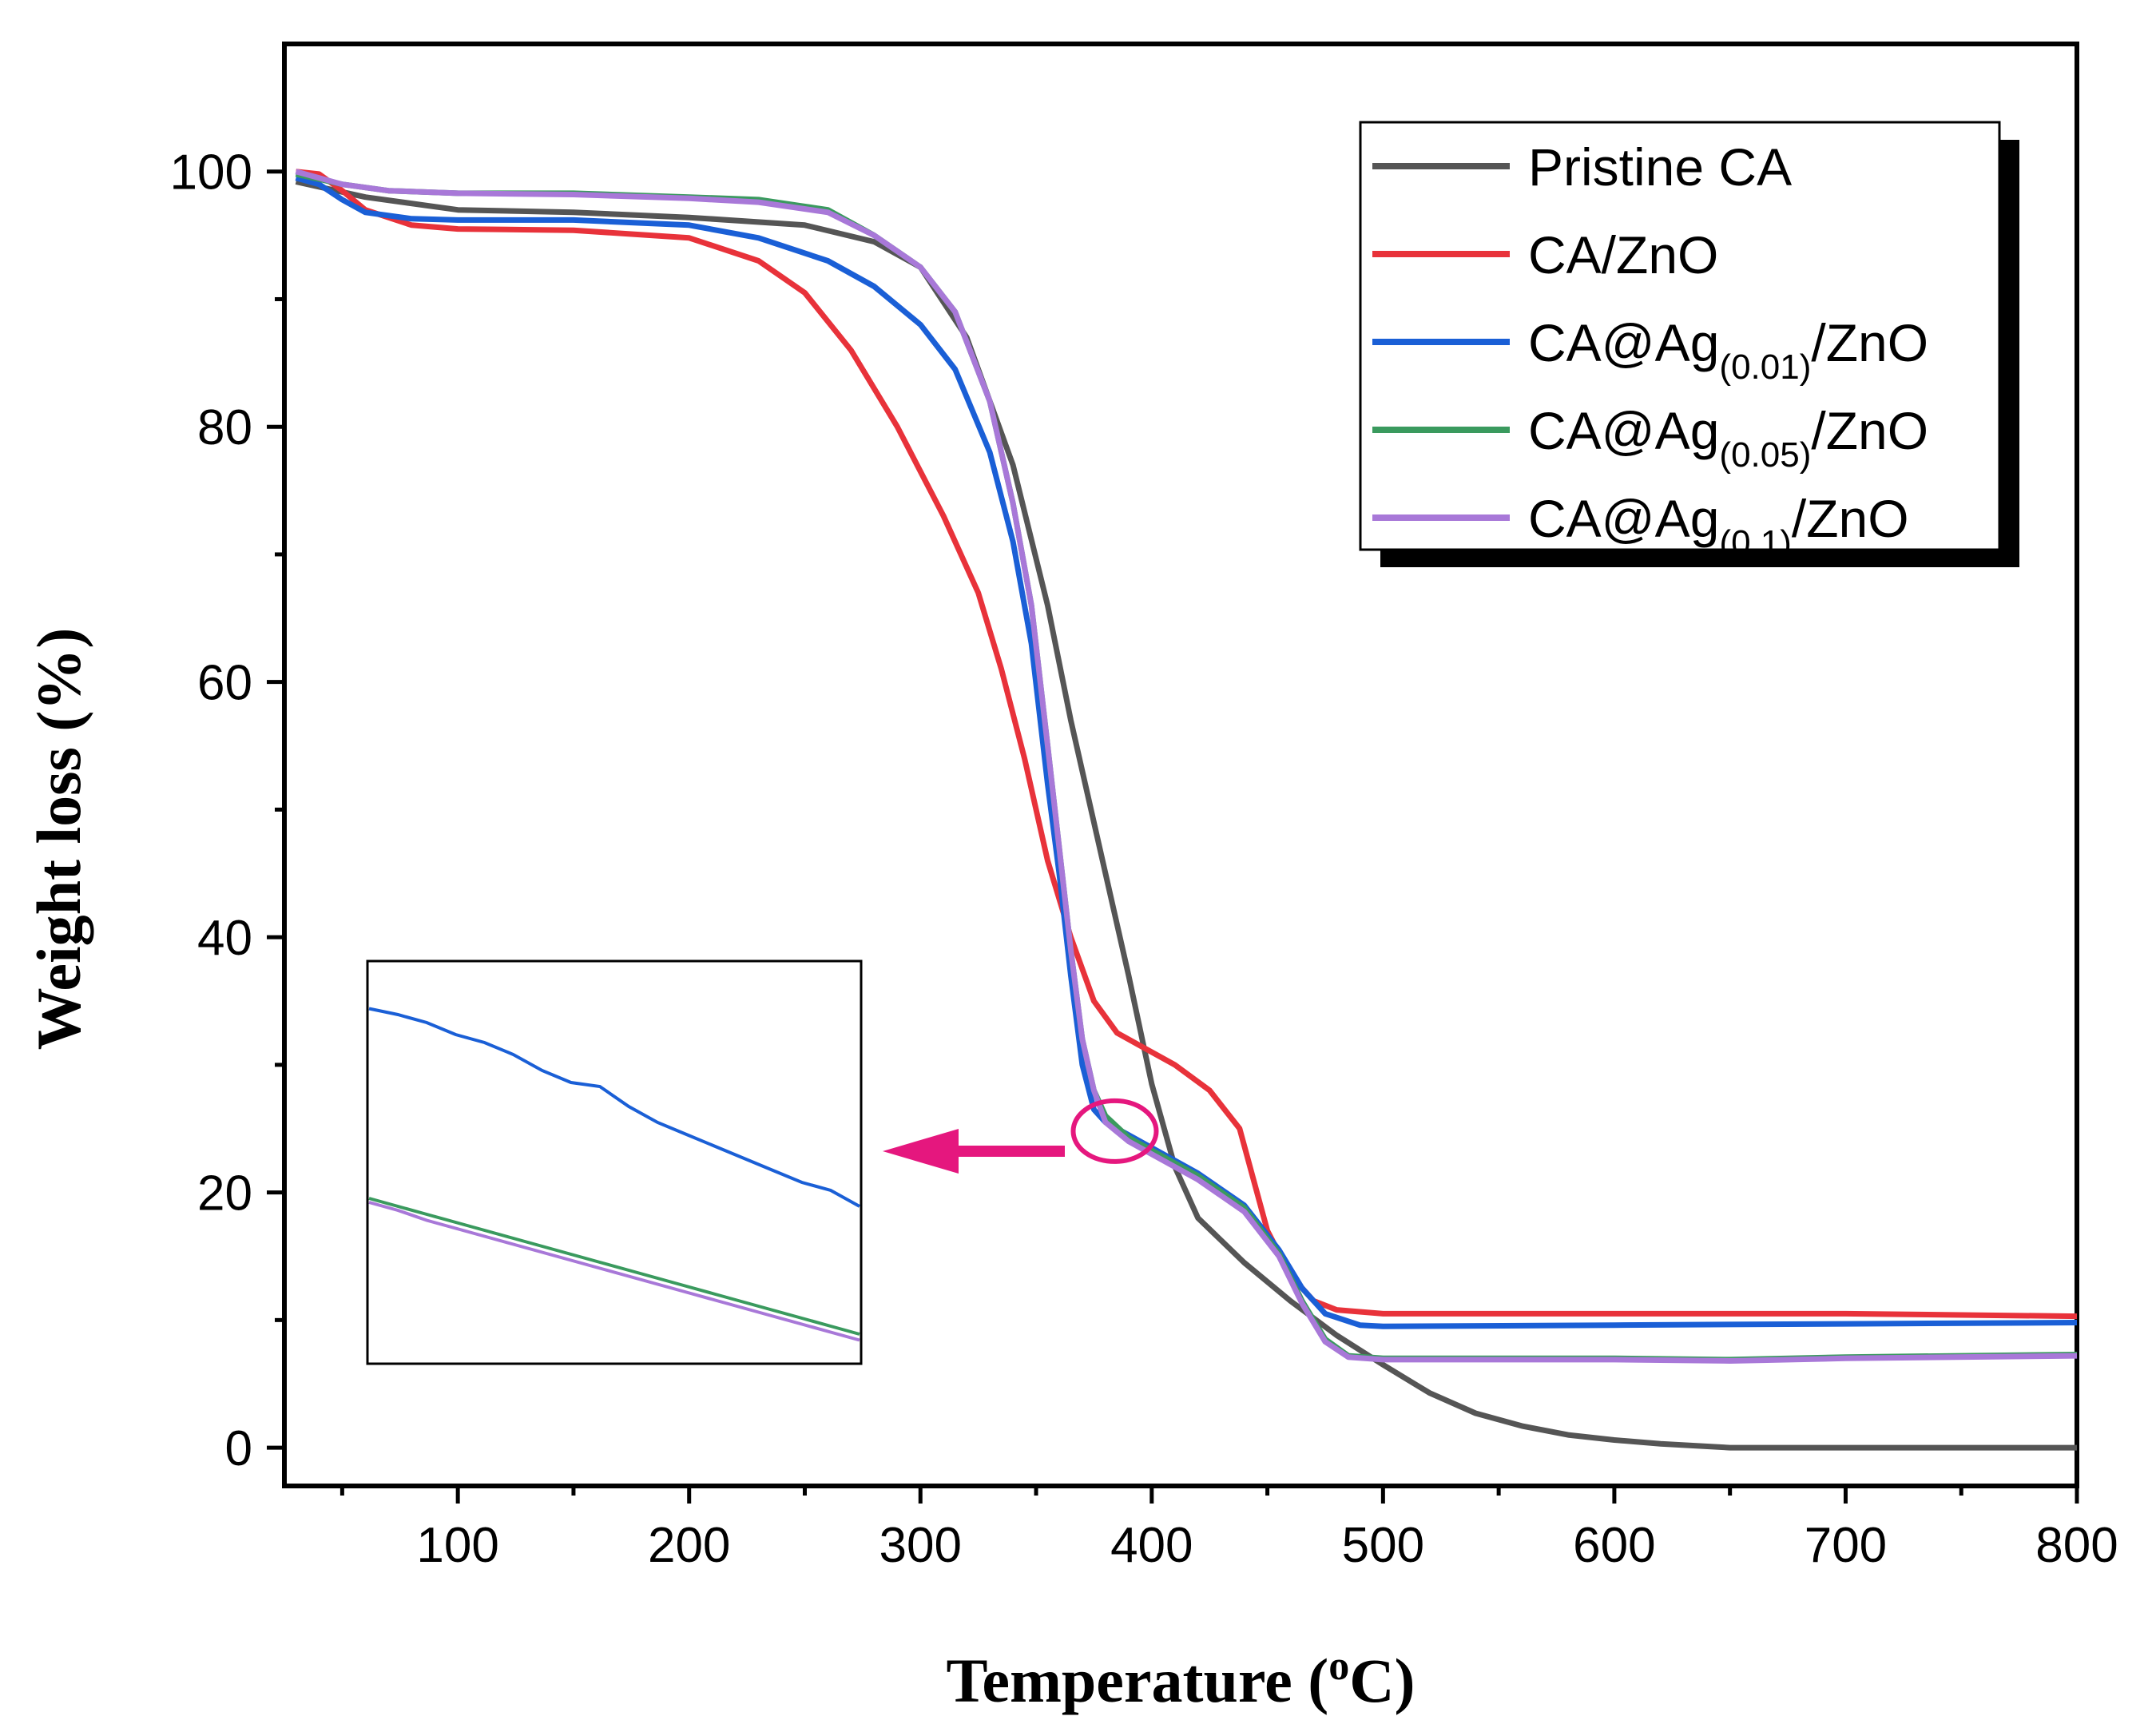 The image size is (2152, 1736). Describe the element at coordinates (1846, 1545) in the screenshot. I see `x-tick-label: 700` at that location.